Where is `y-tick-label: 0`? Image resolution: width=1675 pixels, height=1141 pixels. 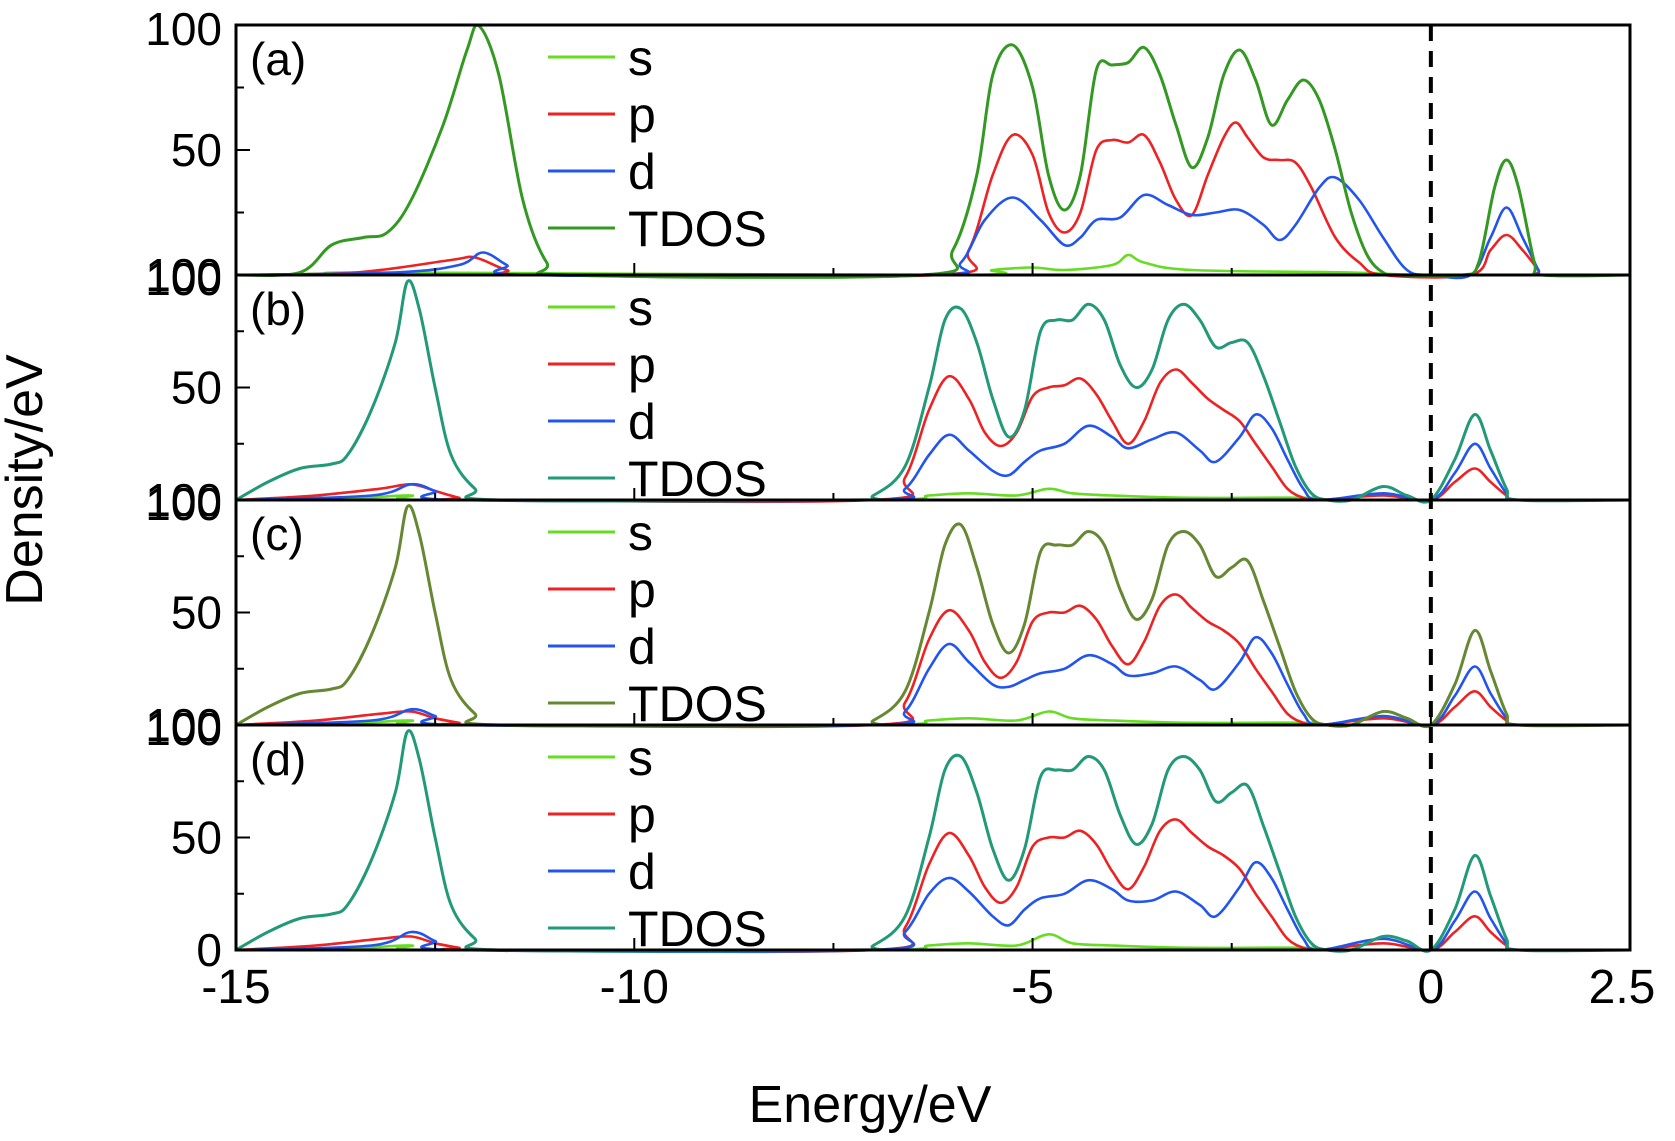 y-tick-label: 0 is located at coordinates (209, 950).